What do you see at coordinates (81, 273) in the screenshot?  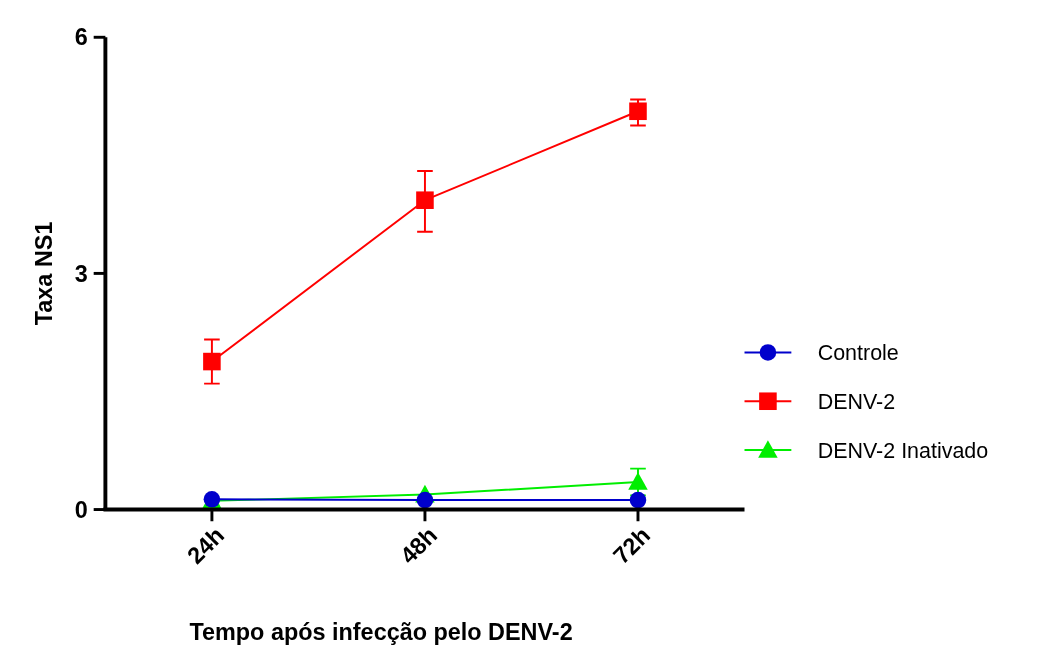 I see `y-tick-label: 3` at bounding box center [81, 273].